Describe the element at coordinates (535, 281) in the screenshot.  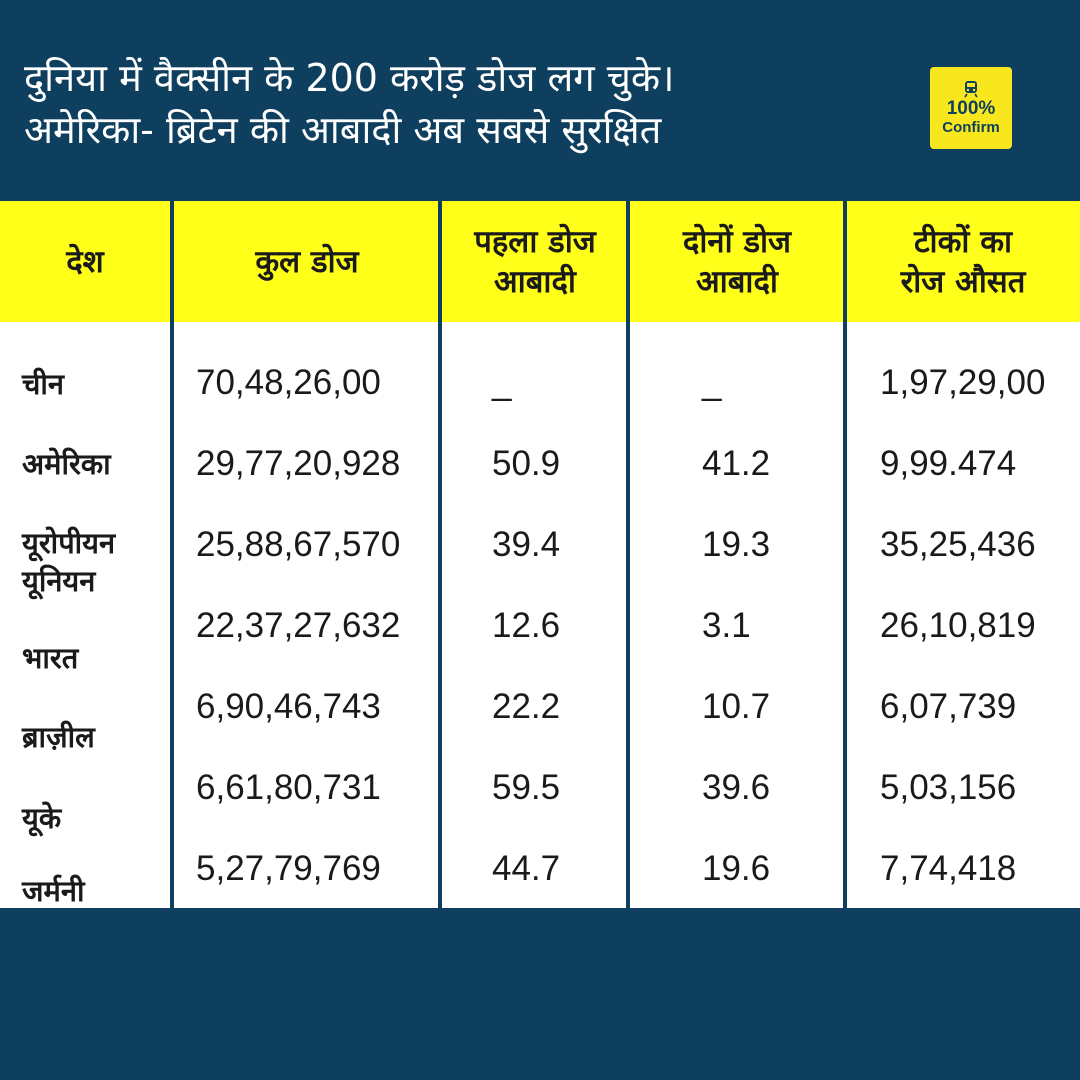
I see `header-first-line-2: आबादी` at that location.